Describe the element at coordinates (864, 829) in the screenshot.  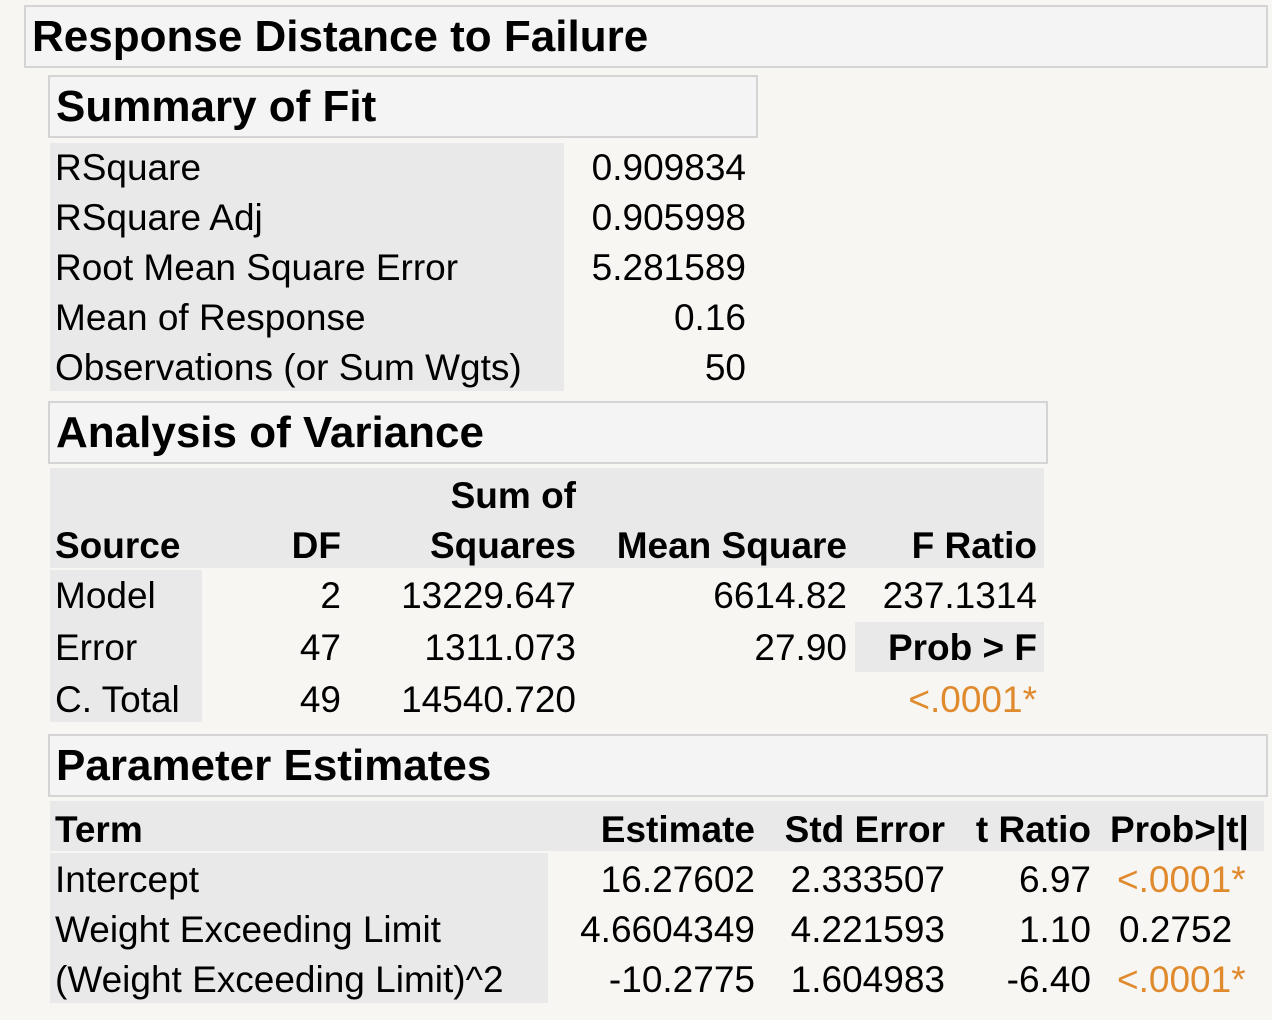
I see `param-col-std-error: Std Error` at that location.